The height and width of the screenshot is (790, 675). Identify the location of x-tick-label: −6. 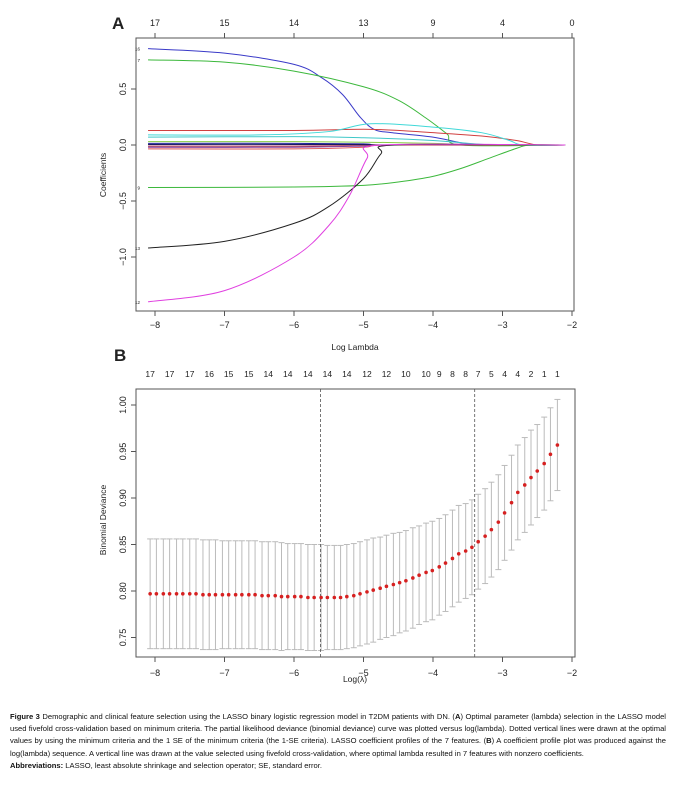
(294, 673).